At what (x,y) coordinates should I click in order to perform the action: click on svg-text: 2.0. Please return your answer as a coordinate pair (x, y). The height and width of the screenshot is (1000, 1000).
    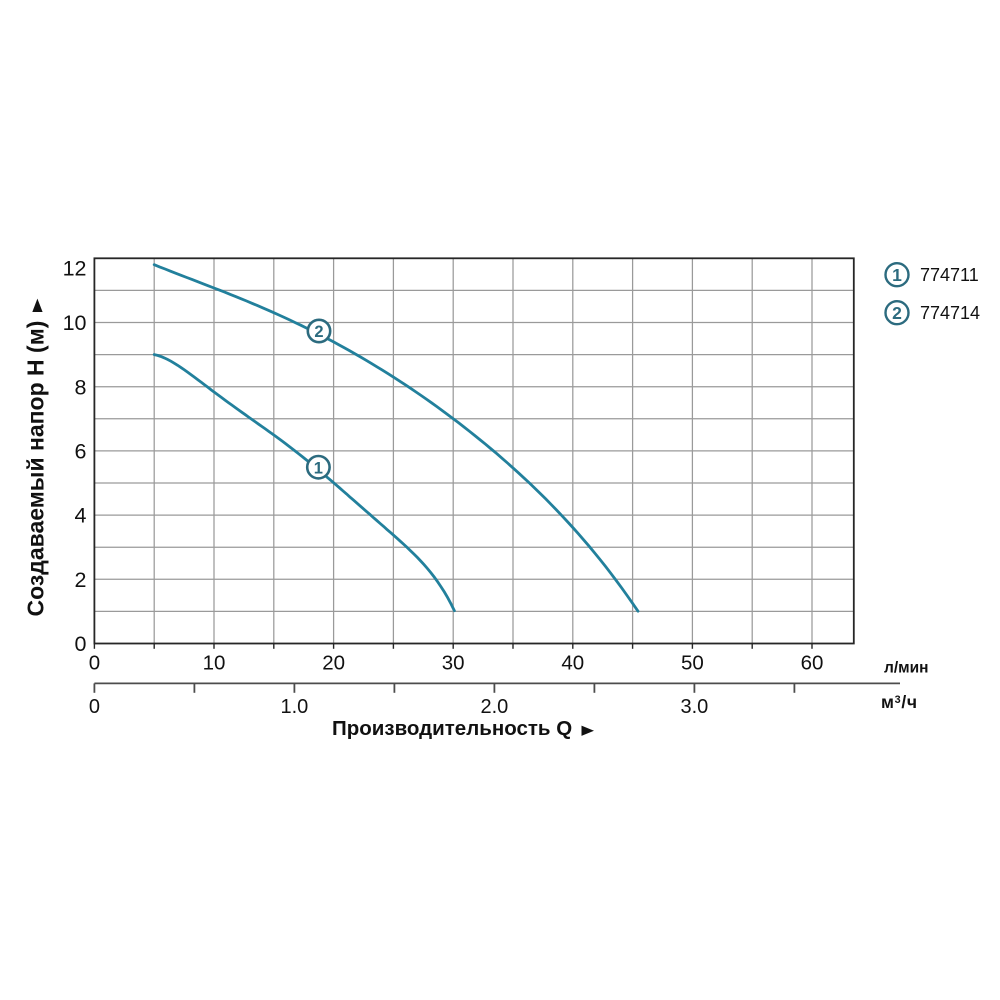
    Looking at the image, I should click on (494, 707).